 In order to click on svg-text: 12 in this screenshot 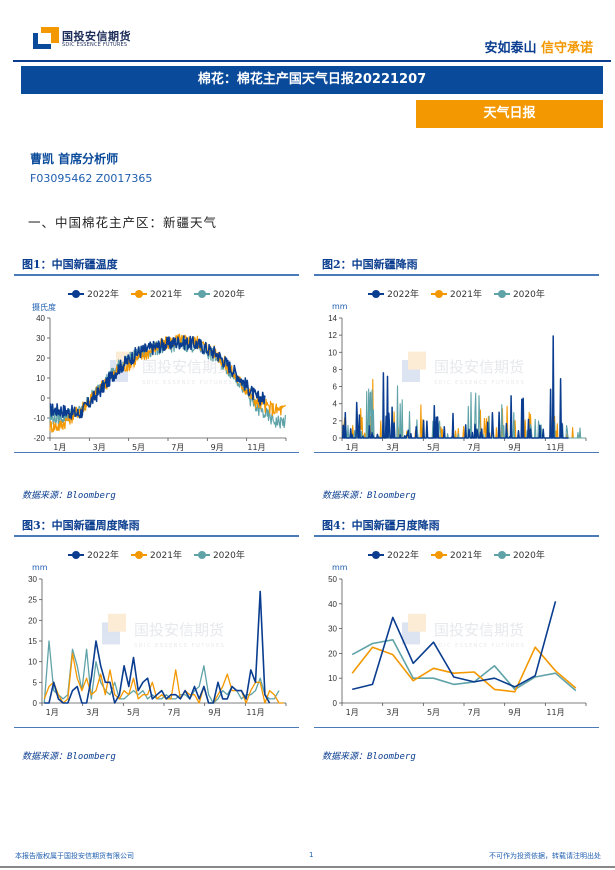, I will do `click(332, 335)`.